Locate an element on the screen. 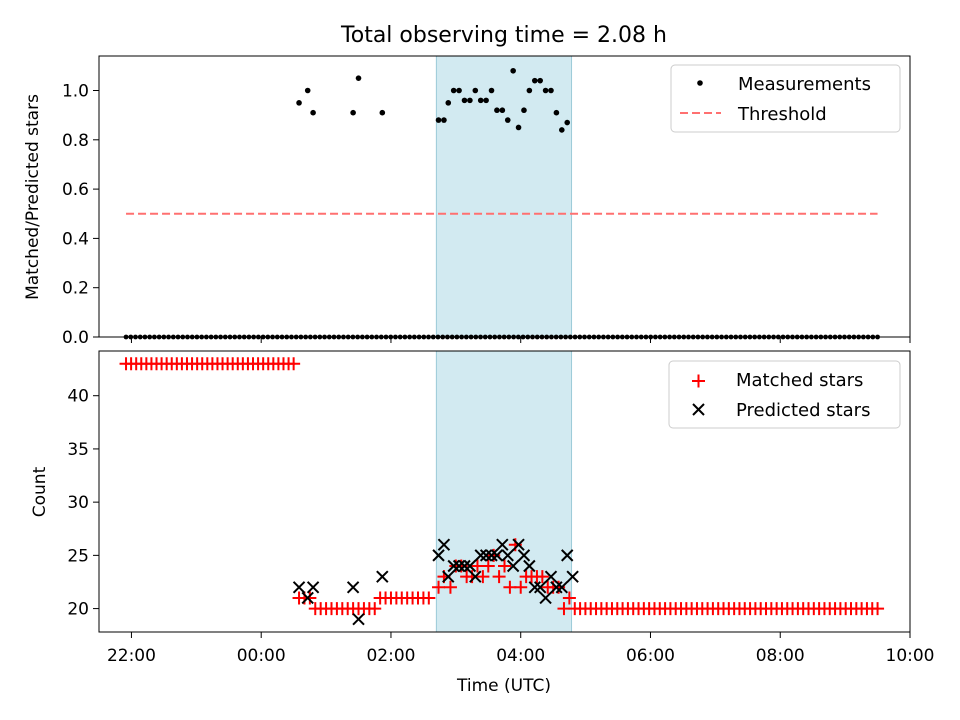 This screenshot has width=960, height=720. bottom-y-tick-label: 30 is located at coordinates (78, 503).